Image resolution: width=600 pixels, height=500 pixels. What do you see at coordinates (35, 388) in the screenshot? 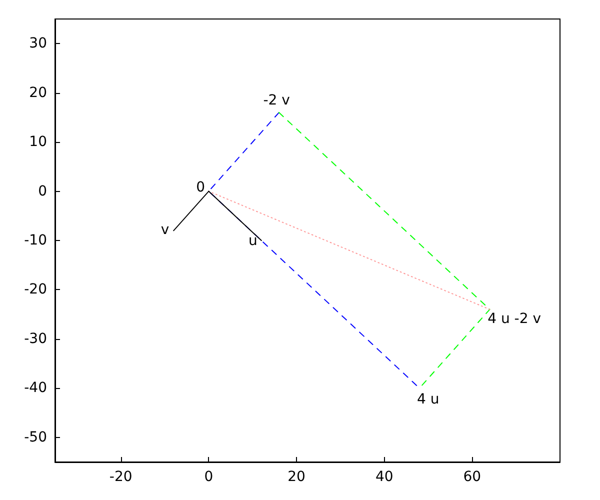
I see `y-tick-label: -40` at bounding box center [35, 388].